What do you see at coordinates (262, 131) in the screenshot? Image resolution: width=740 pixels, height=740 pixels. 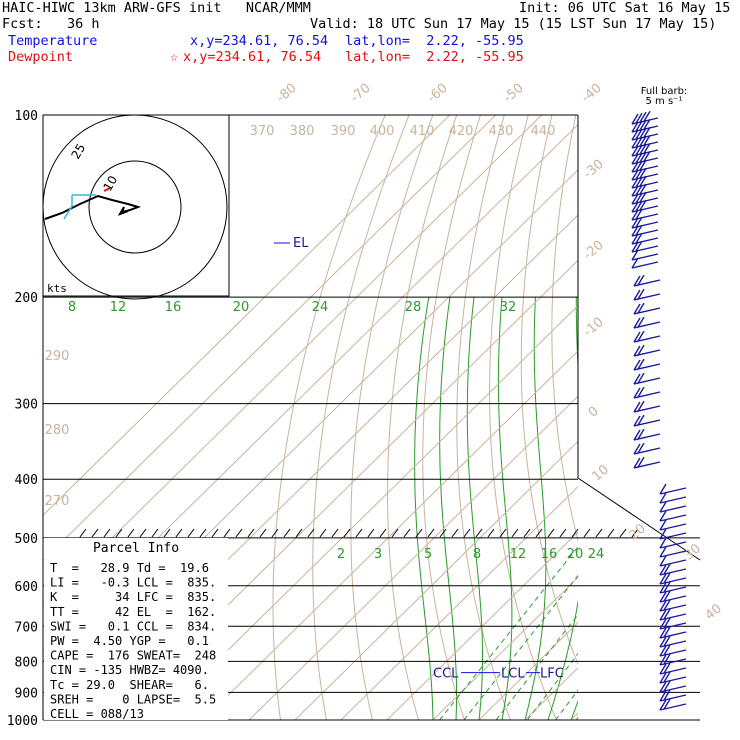 I see `theta-label: 370` at bounding box center [262, 131].